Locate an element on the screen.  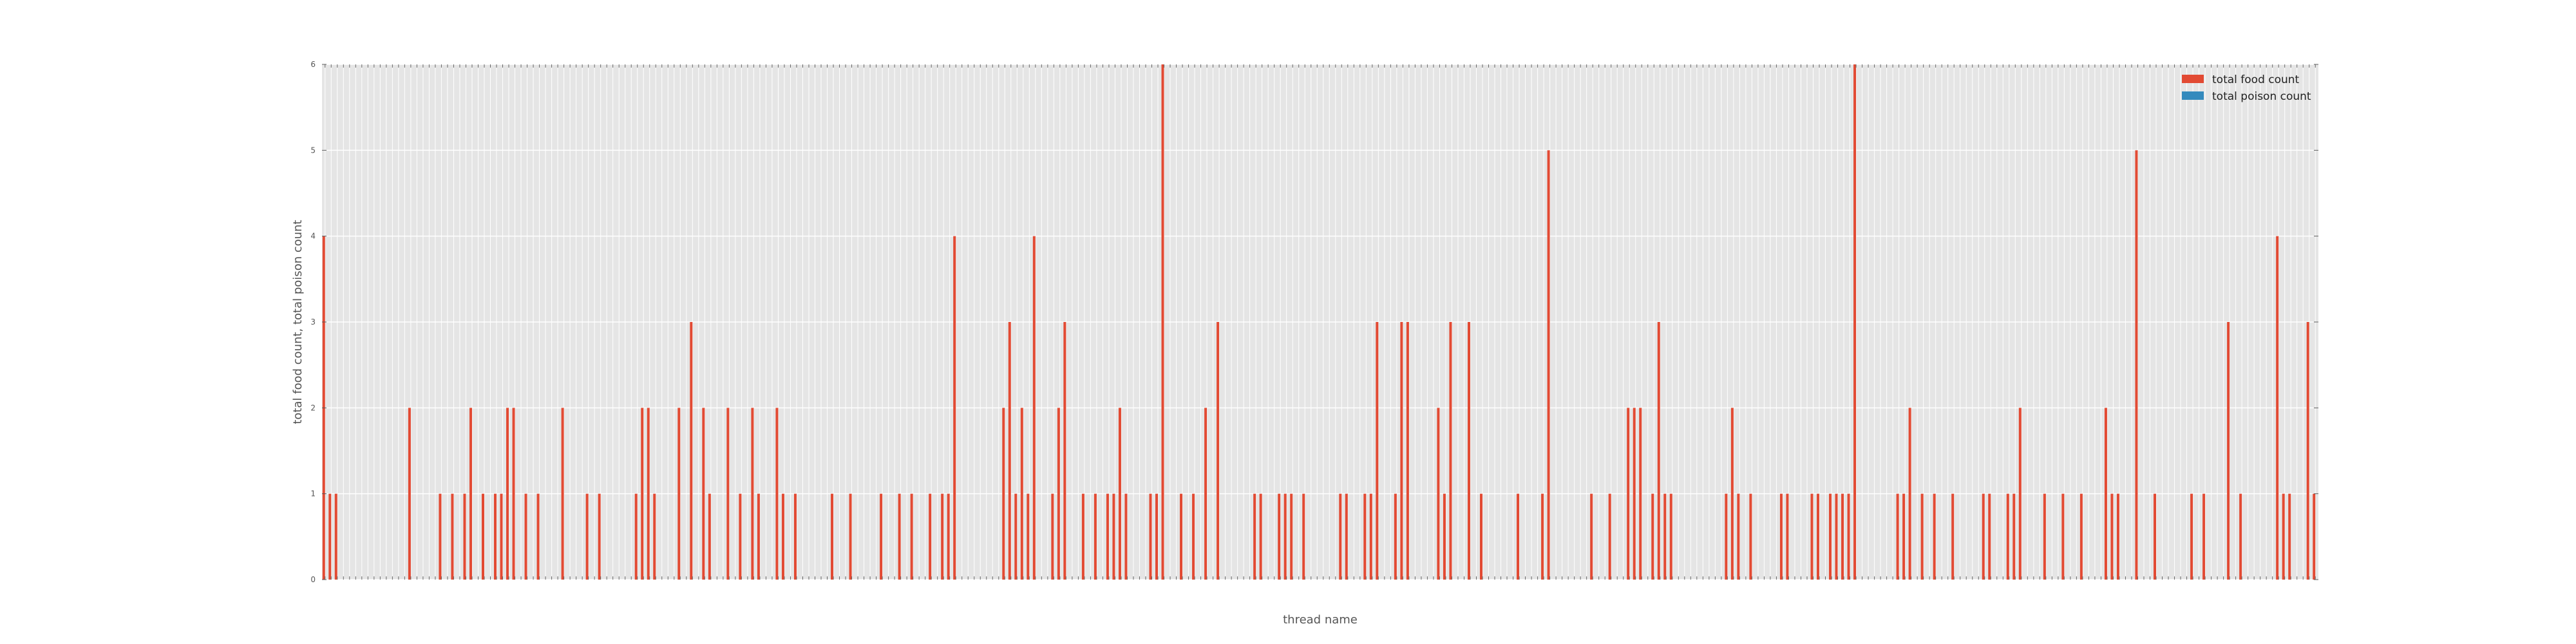
legend-label-poison: total poison count is located at coordinates (2262, 96).